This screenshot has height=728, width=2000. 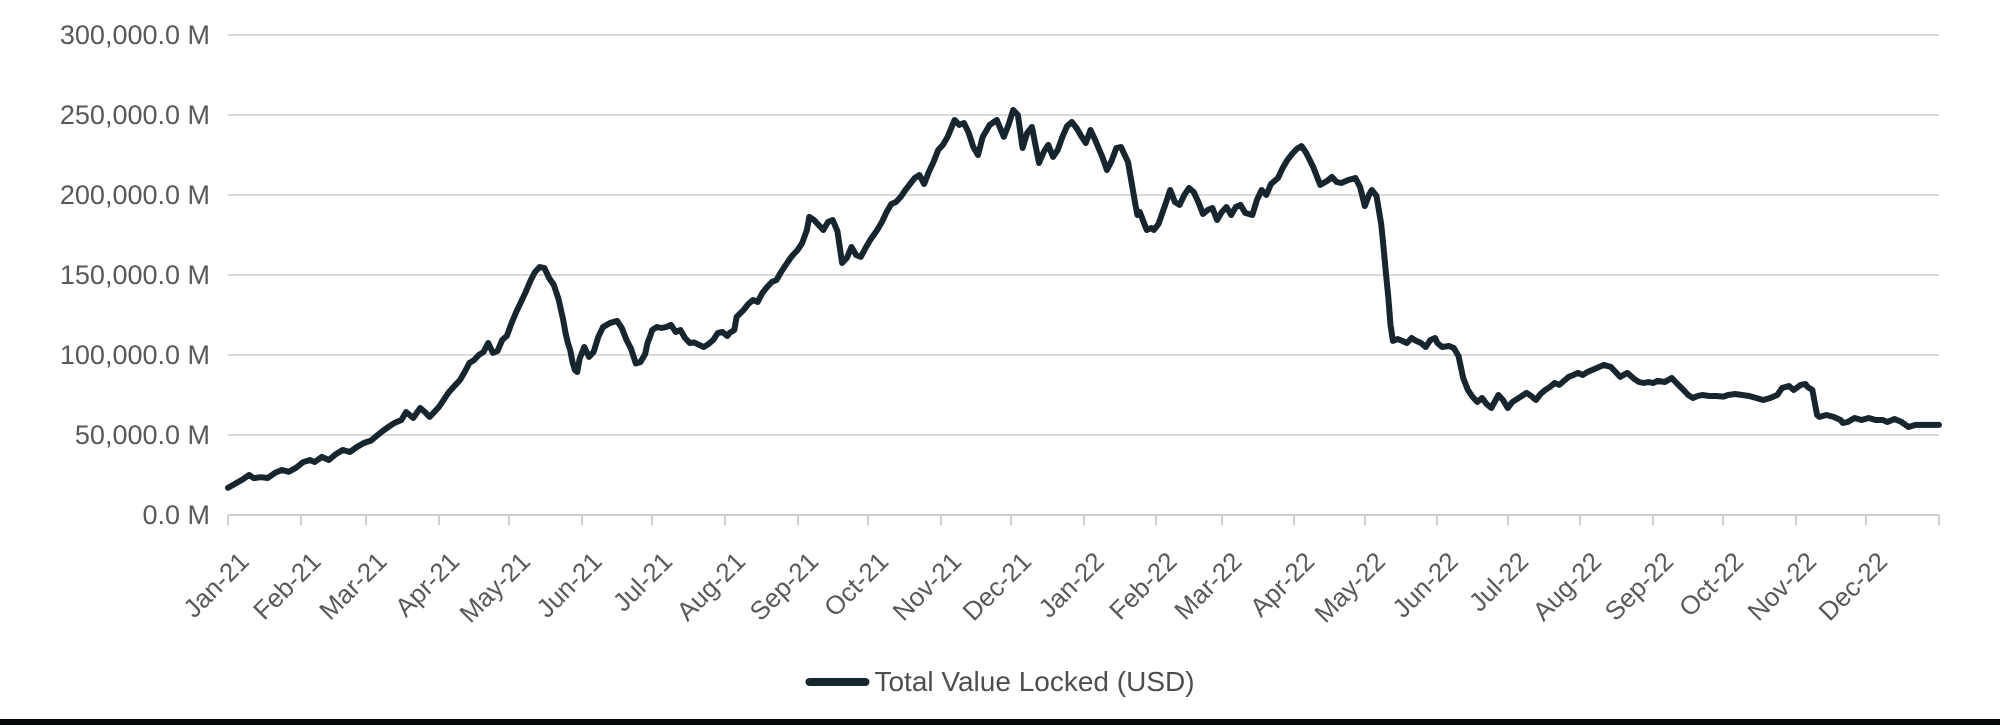 I want to click on y-axis-tick-label: 300,000.0 M, so click(x=134, y=35).